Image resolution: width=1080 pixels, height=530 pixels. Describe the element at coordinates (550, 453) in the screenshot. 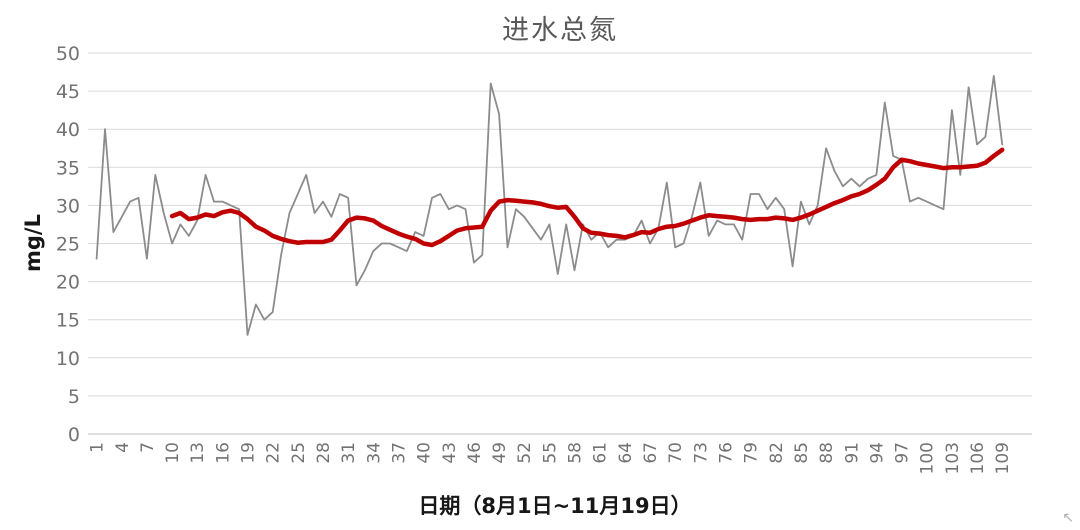

I see `x-tick-label: 55` at that location.